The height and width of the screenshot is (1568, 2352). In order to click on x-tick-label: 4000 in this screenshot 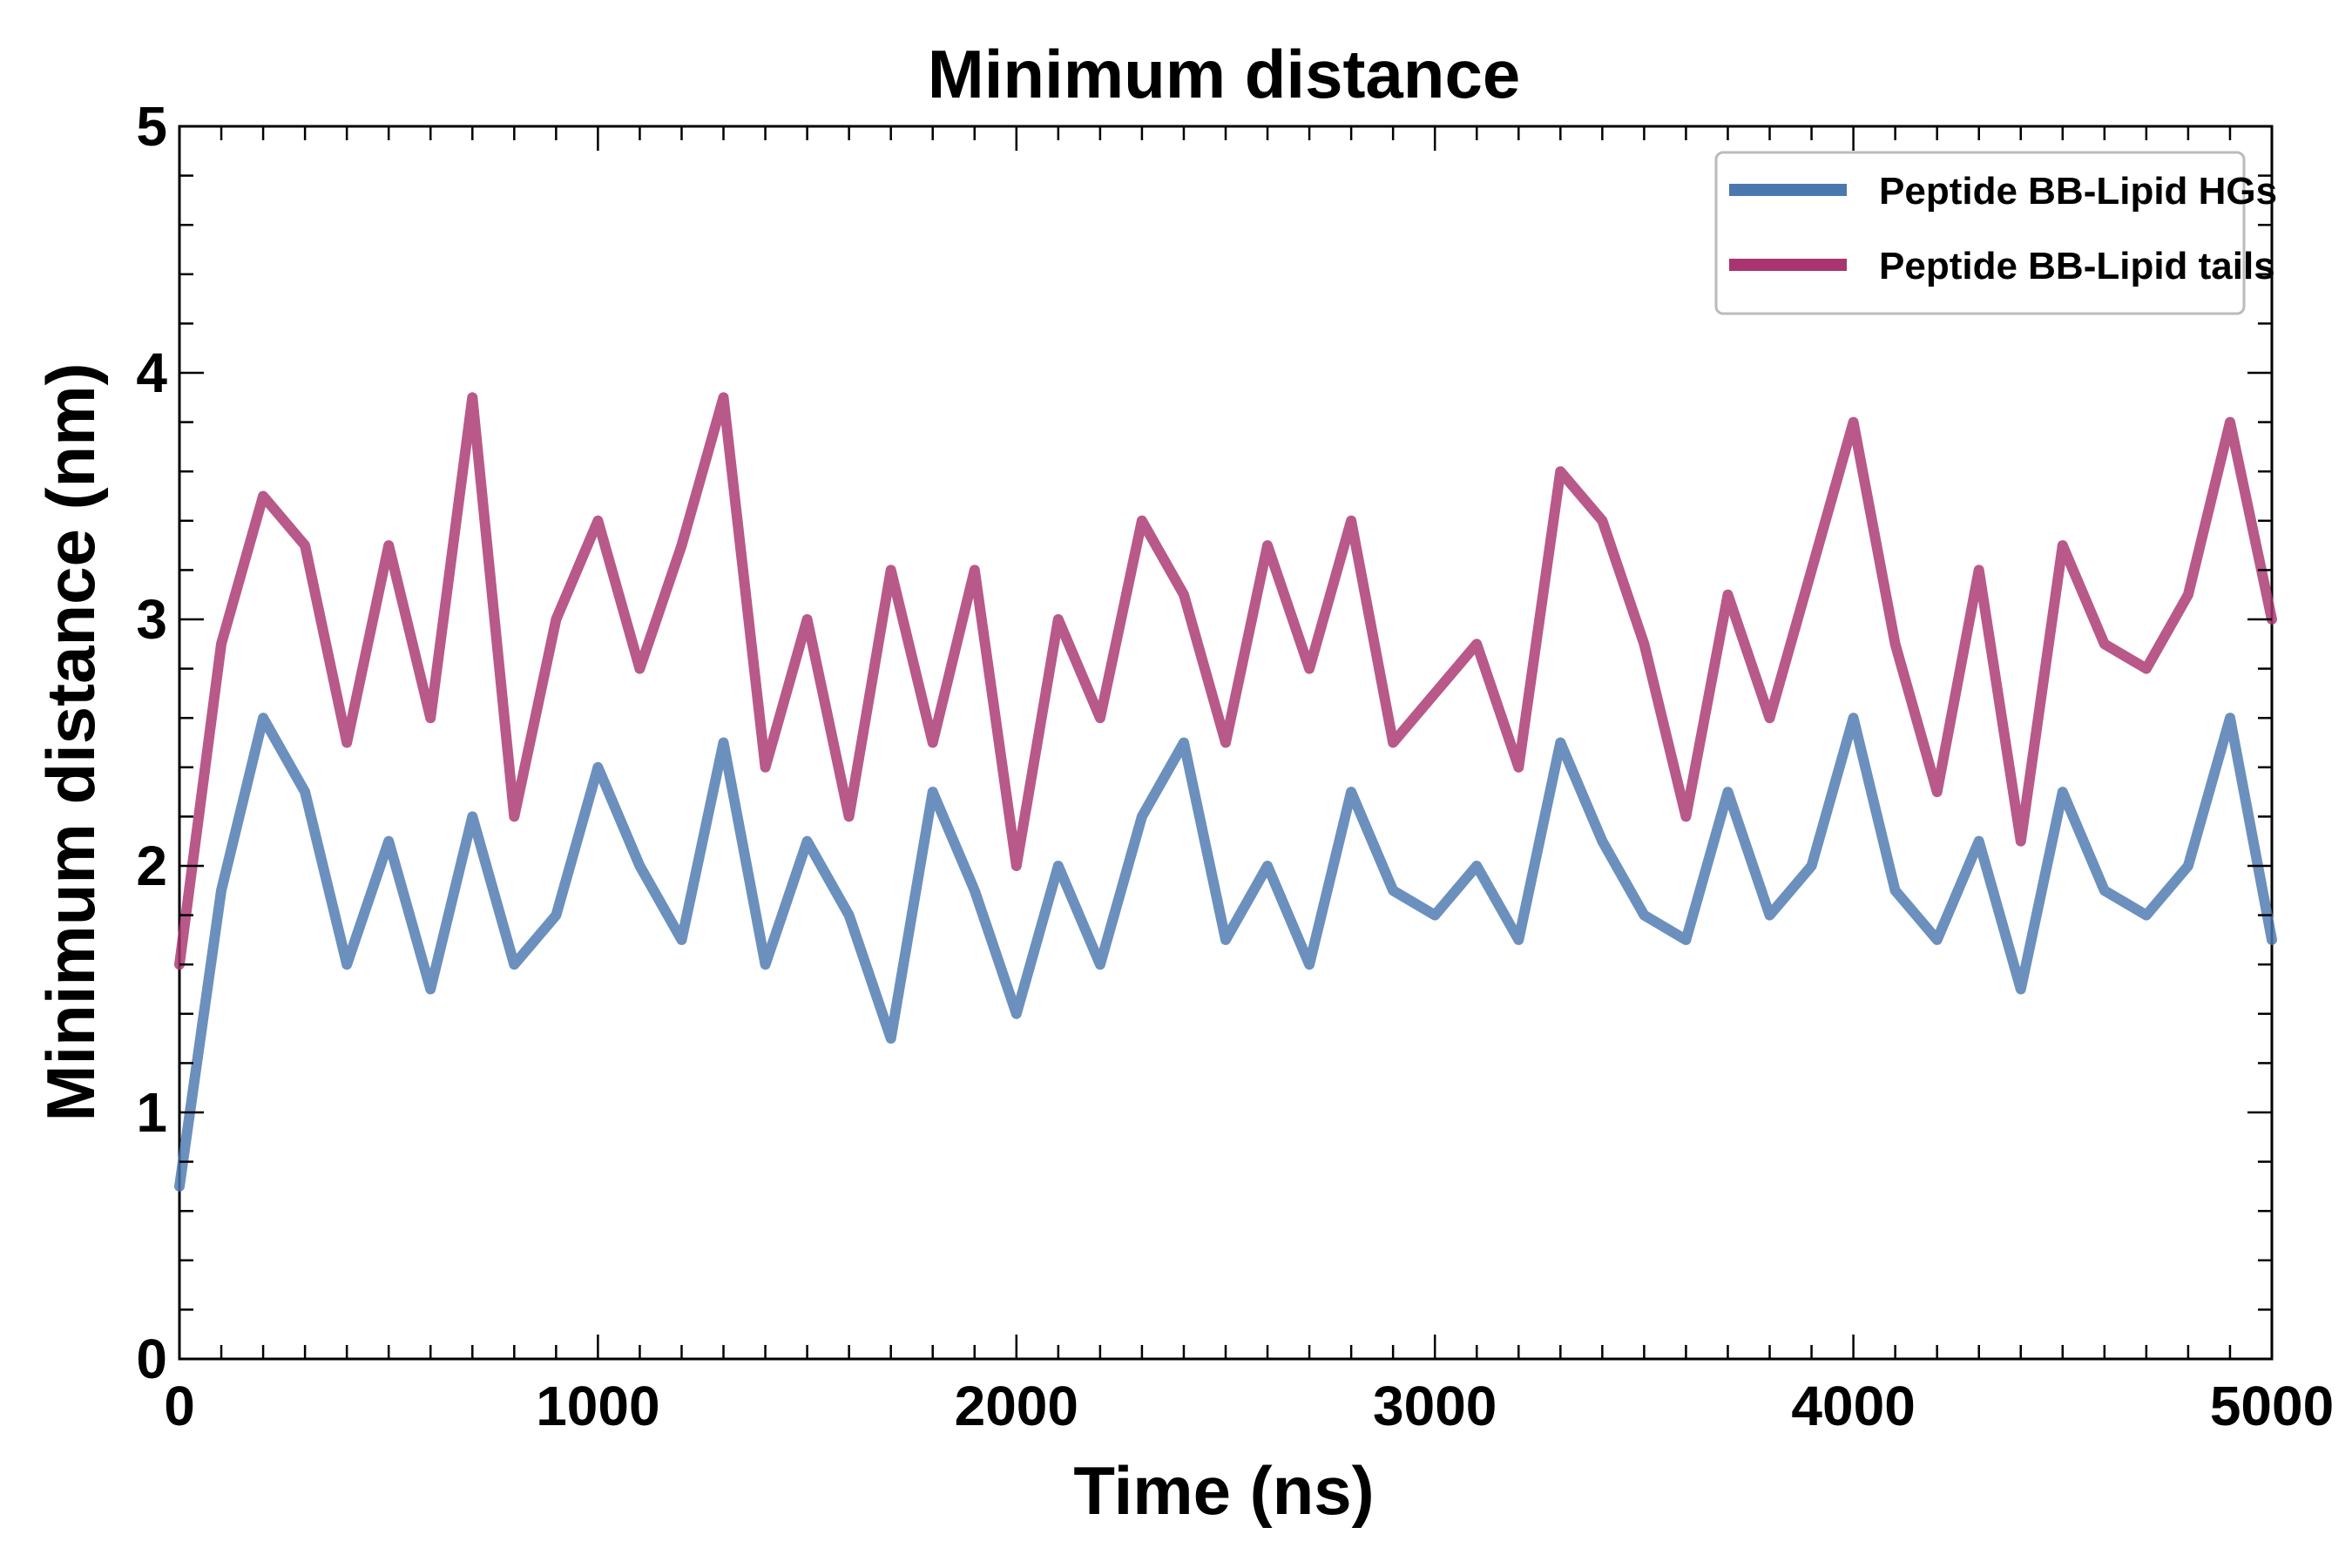, I will do `click(1853, 1406)`.